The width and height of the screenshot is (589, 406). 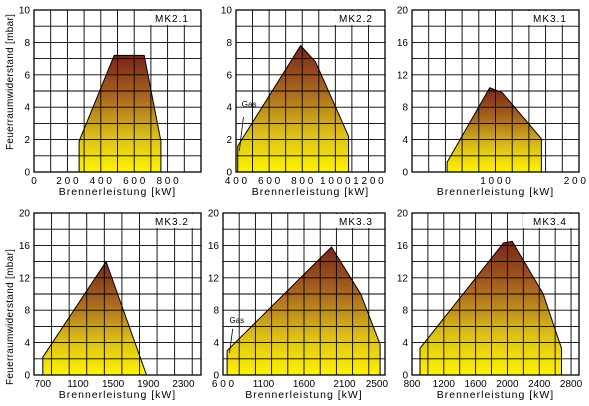 What do you see at coordinates (10, 317) in the screenshot?
I see `y-axis-label-bottom: Feuerraumwiderstand [mbar]` at bounding box center [10, 317].